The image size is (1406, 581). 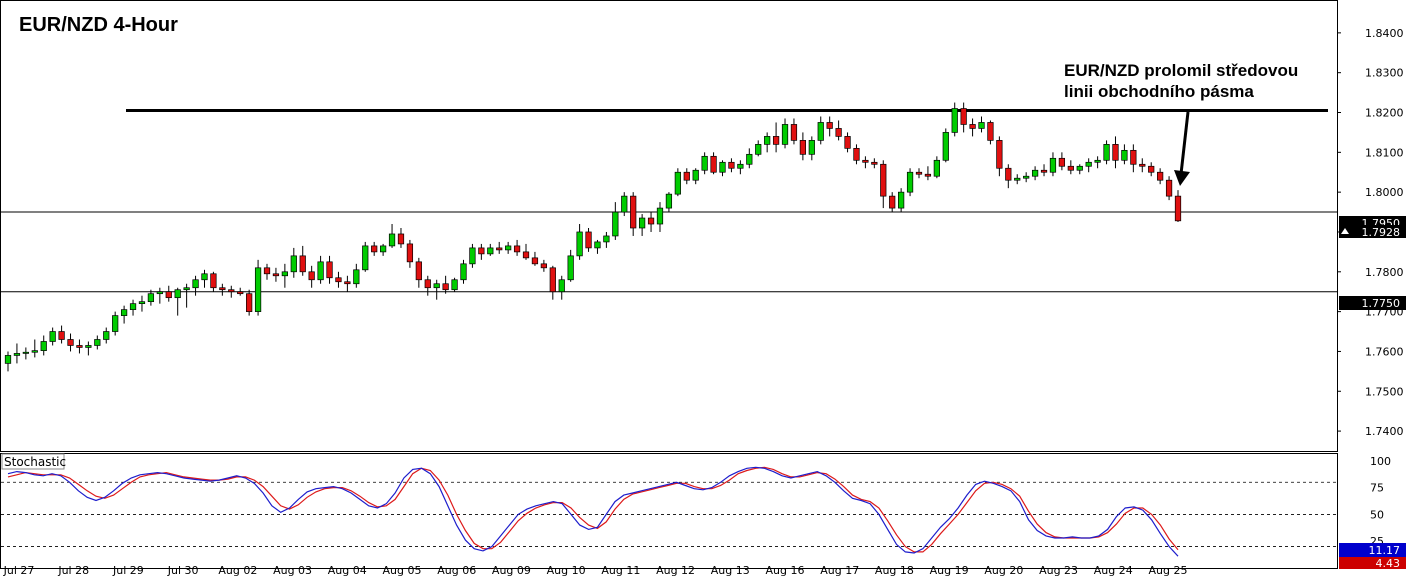 What do you see at coordinates (1381, 303) in the screenshot?
I see `support-price-label: 1.7750` at bounding box center [1381, 303].